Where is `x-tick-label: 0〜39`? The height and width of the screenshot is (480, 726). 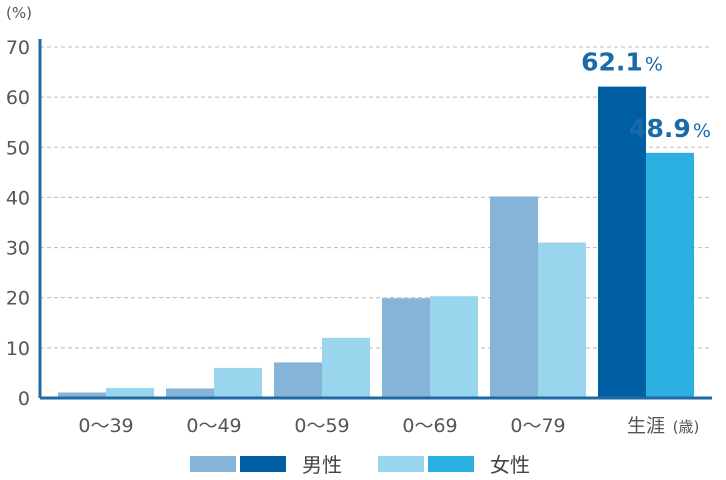 x-tick-label: 0〜39 is located at coordinates (105, 426).